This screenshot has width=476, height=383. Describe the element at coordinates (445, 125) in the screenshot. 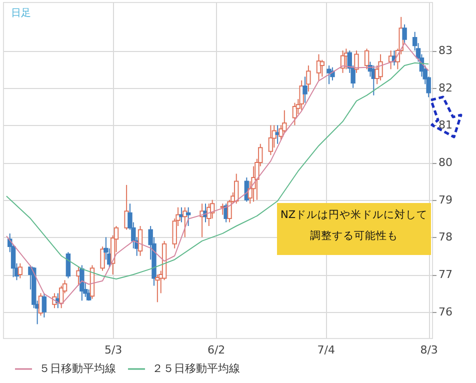

I see `y-tick-label: 81` at that location.